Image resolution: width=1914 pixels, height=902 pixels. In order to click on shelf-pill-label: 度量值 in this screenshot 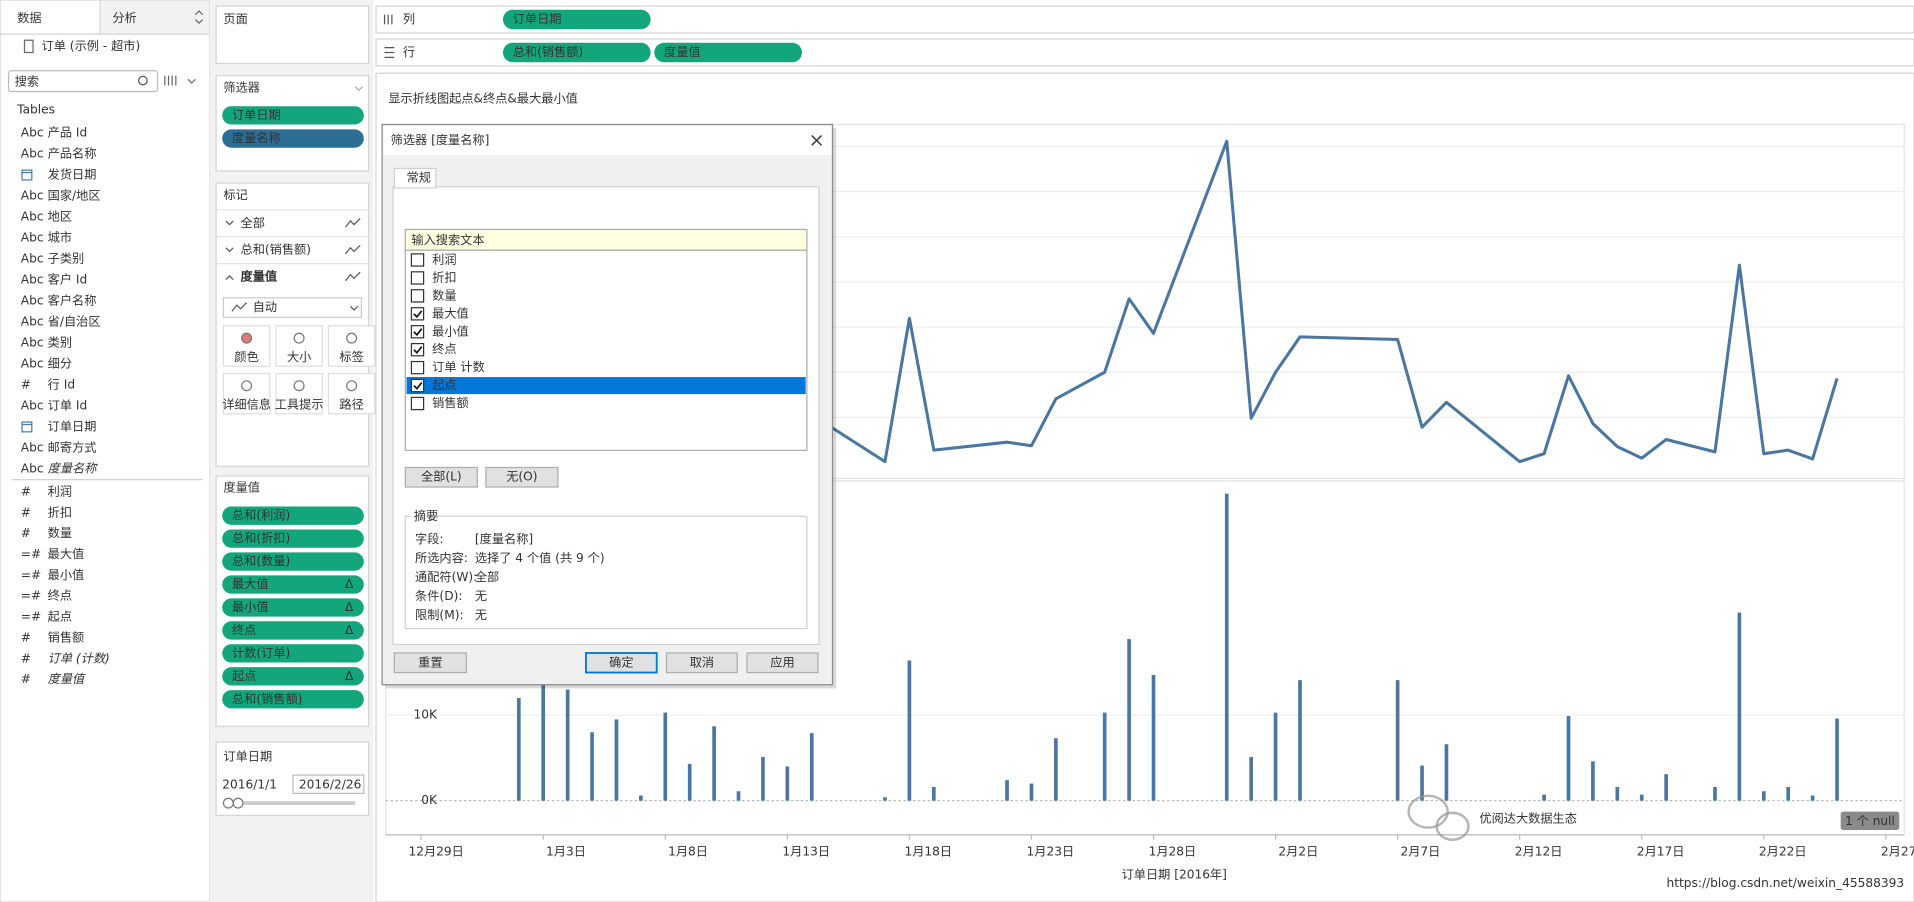, I will do `click(682, 51)`.